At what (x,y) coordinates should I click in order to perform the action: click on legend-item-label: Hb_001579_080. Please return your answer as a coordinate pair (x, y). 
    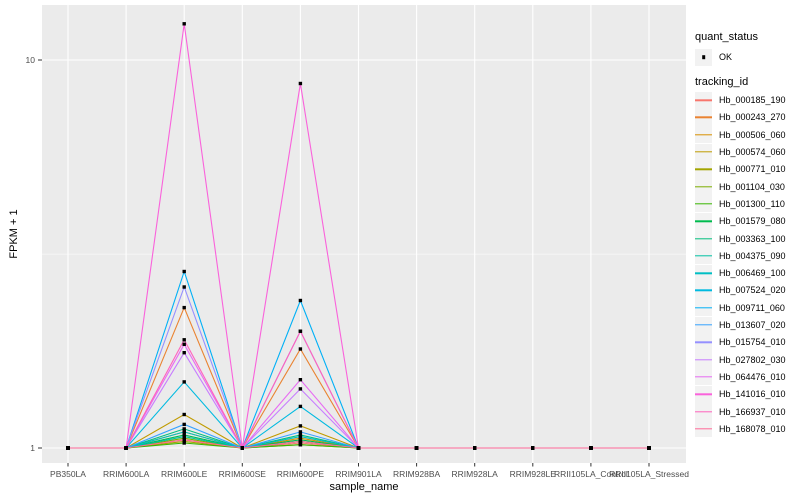
    Looking at the image, I should click on (752, 221).